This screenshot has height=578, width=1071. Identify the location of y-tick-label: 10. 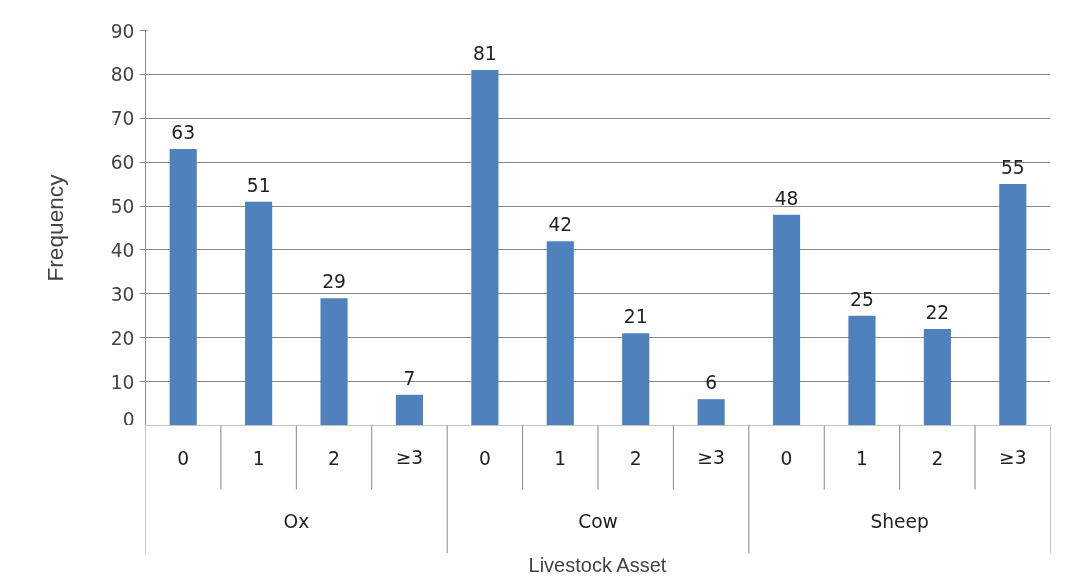
(122, 382).